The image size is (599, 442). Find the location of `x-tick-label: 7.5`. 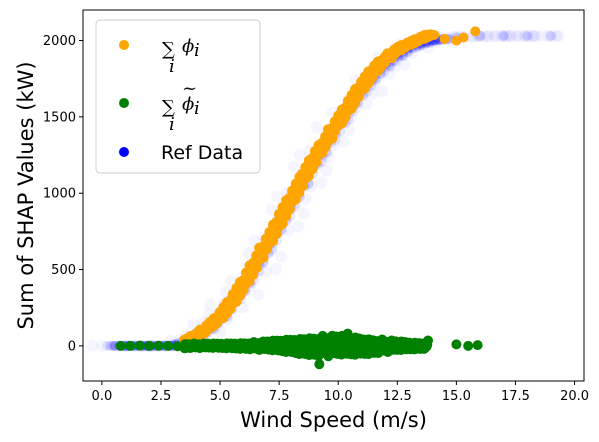

x-tick-label: 7.5 is located at coordinates (279, 396).